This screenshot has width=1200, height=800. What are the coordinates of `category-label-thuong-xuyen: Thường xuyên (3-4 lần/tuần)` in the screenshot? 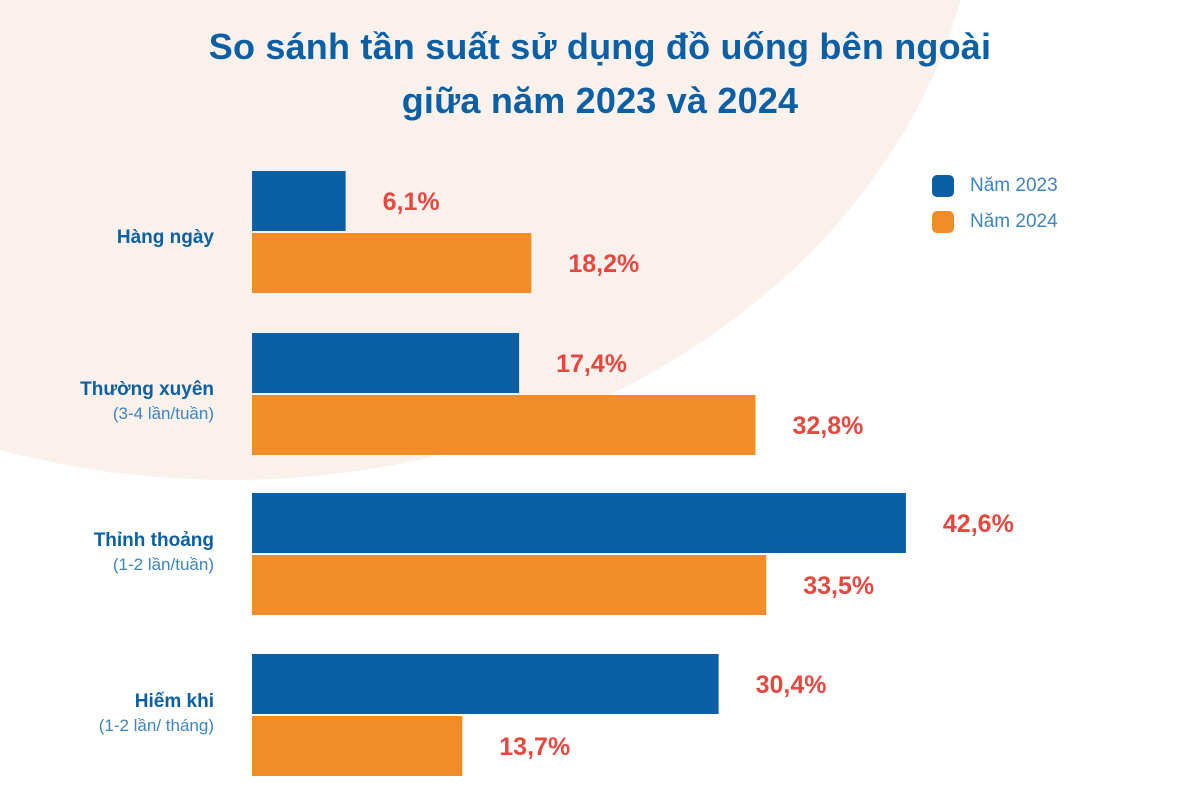 It's located at (147, 402).